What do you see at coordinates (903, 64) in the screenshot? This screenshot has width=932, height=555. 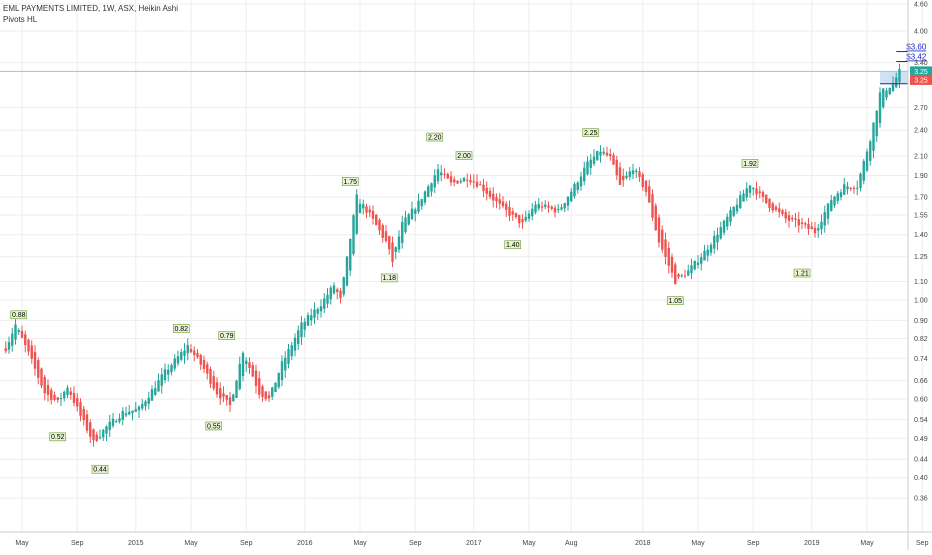 I see `price-targets: $3.60$3.42` at bounding box center [903, 64].